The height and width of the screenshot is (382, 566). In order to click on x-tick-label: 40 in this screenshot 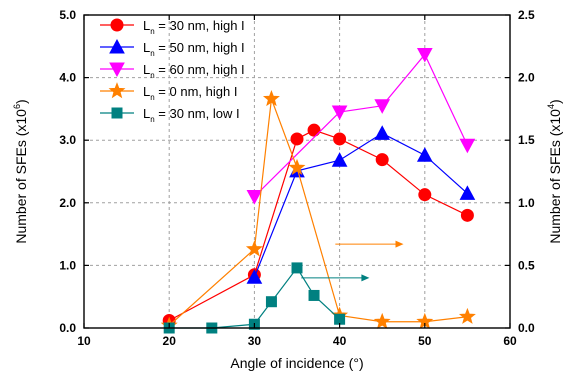, I will do `click(340, 341)`.